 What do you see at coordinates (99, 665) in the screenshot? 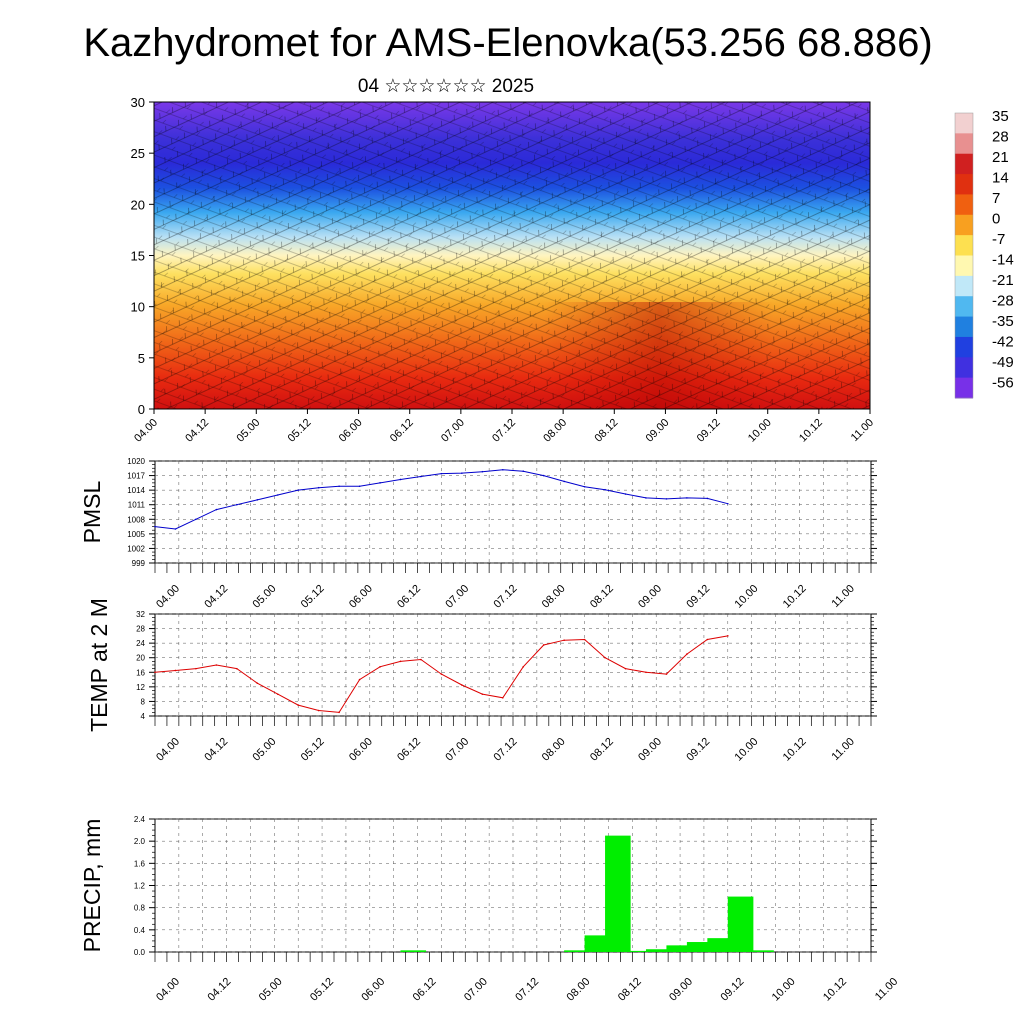
I see `y-axis-title: TEMP at 2 M` at bounding box center [99, 665].